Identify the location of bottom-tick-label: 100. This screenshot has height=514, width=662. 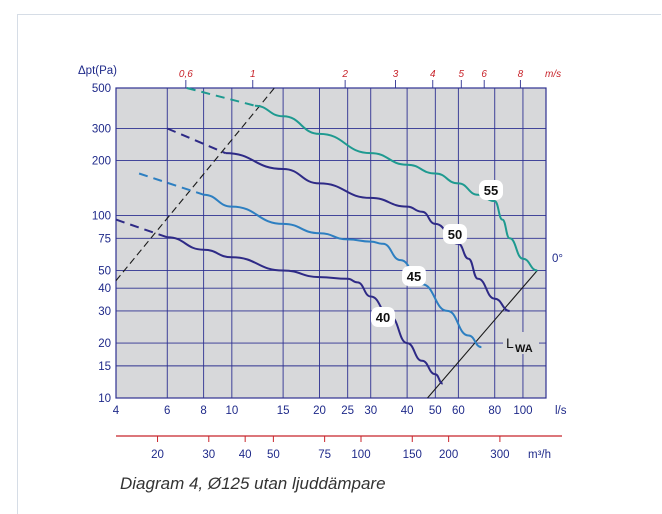
(360, 455).